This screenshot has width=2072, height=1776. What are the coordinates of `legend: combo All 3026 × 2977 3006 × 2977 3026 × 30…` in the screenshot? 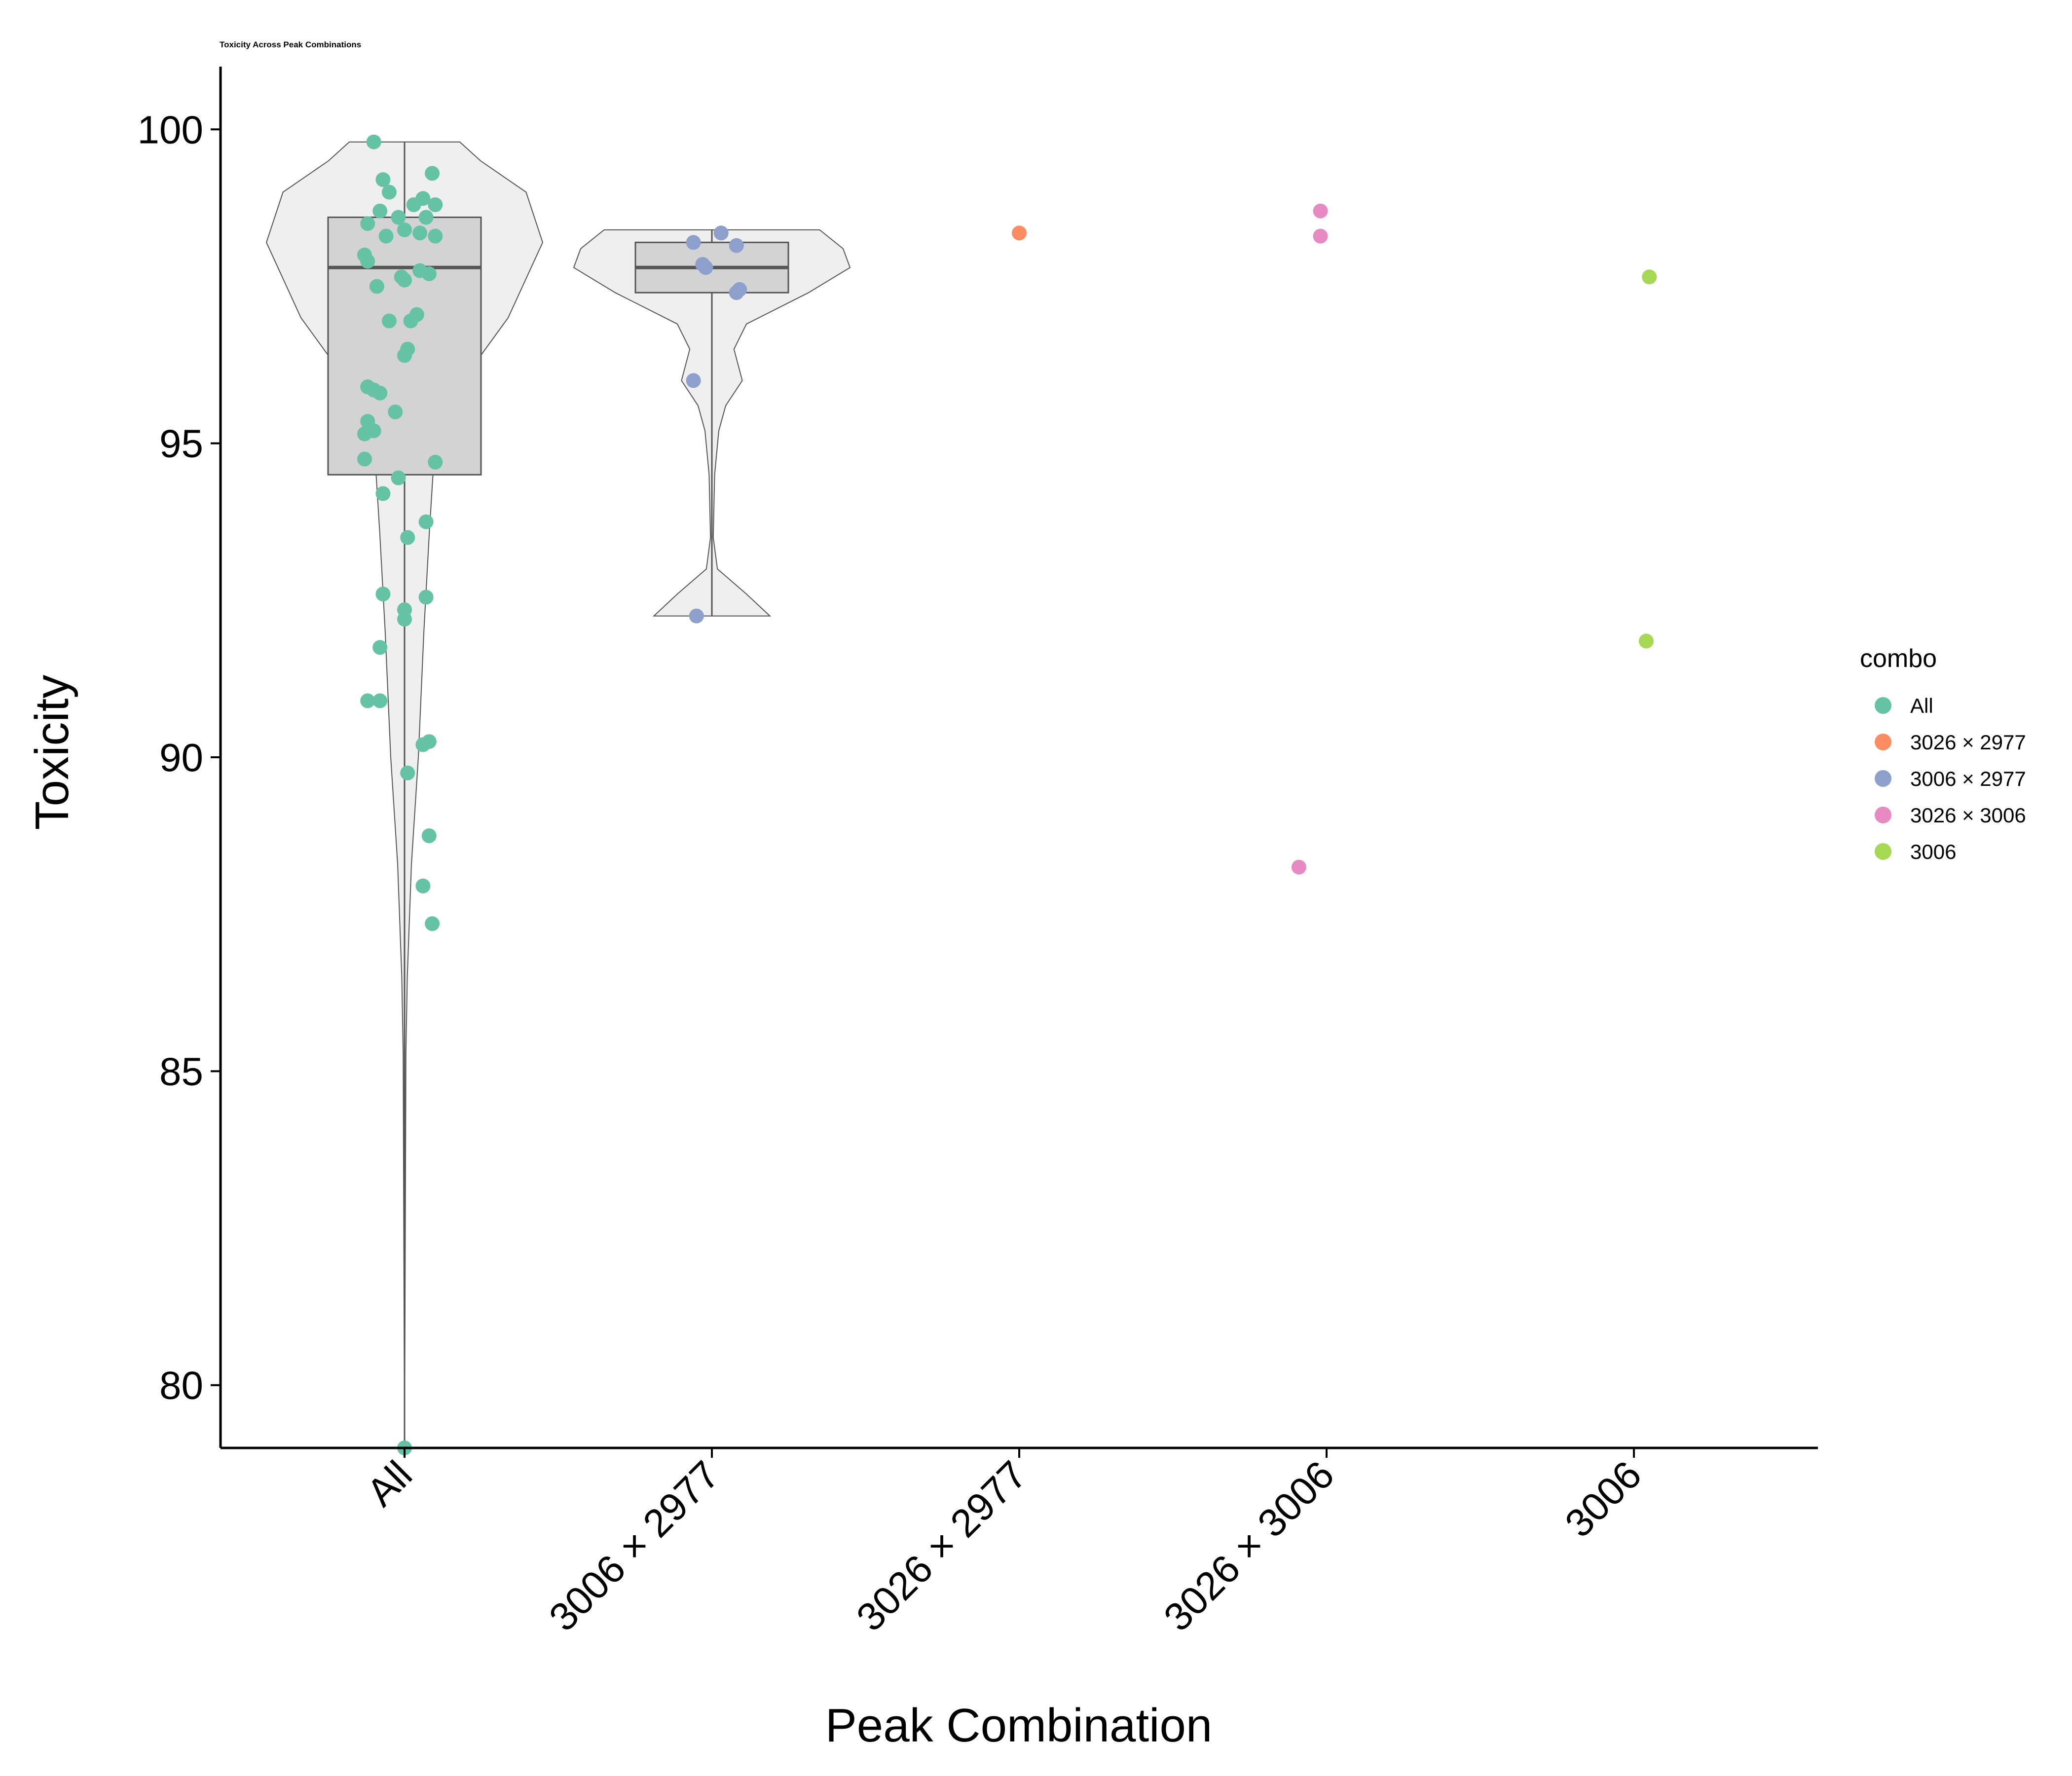 It's located at (1943, 754).